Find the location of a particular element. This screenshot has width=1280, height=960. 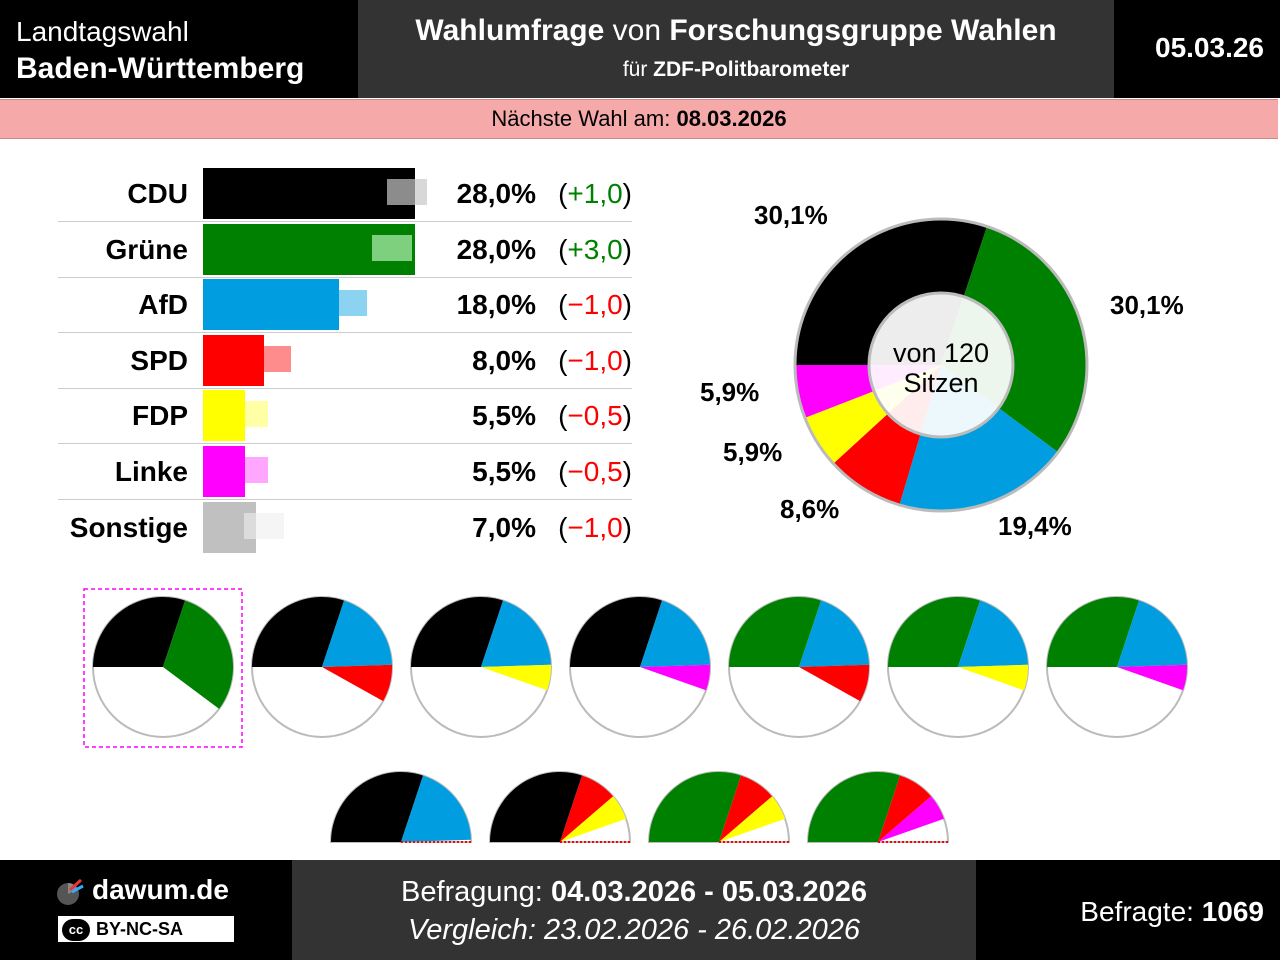

diff-value: −0,5 is located at coordinates (595, 471).